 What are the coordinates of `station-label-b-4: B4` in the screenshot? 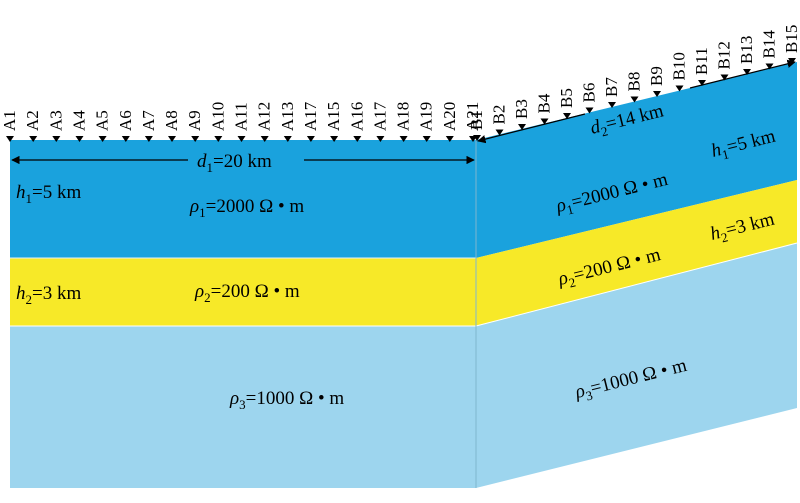 It's located at (544, 103).